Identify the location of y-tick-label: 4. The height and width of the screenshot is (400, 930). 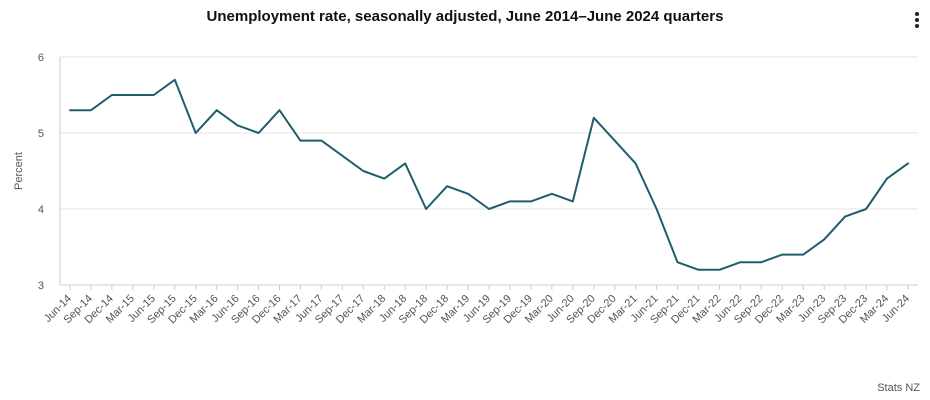
(41, 210).